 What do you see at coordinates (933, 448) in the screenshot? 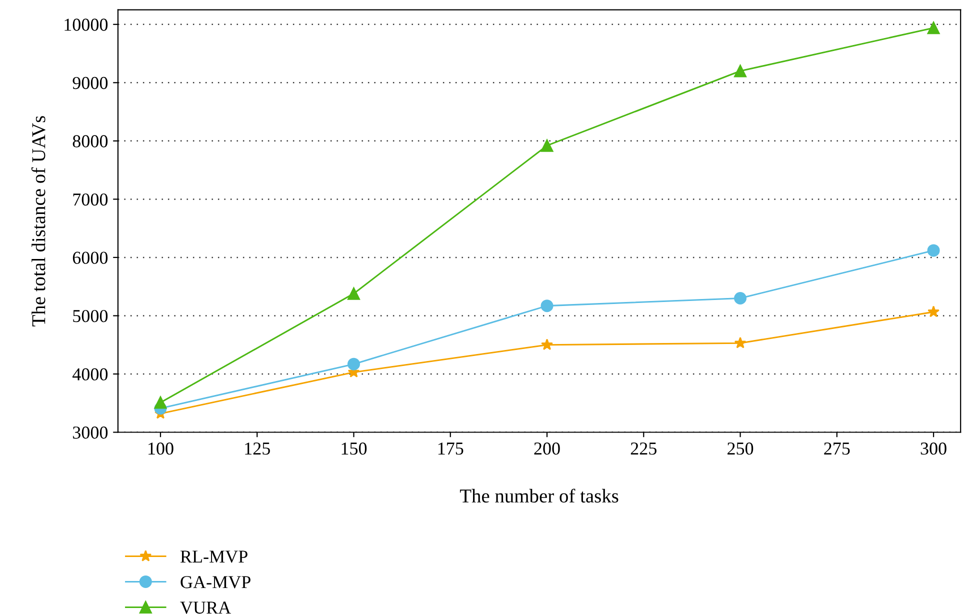
I see `x-tick-label: 300` at bounding box center [933, 448].